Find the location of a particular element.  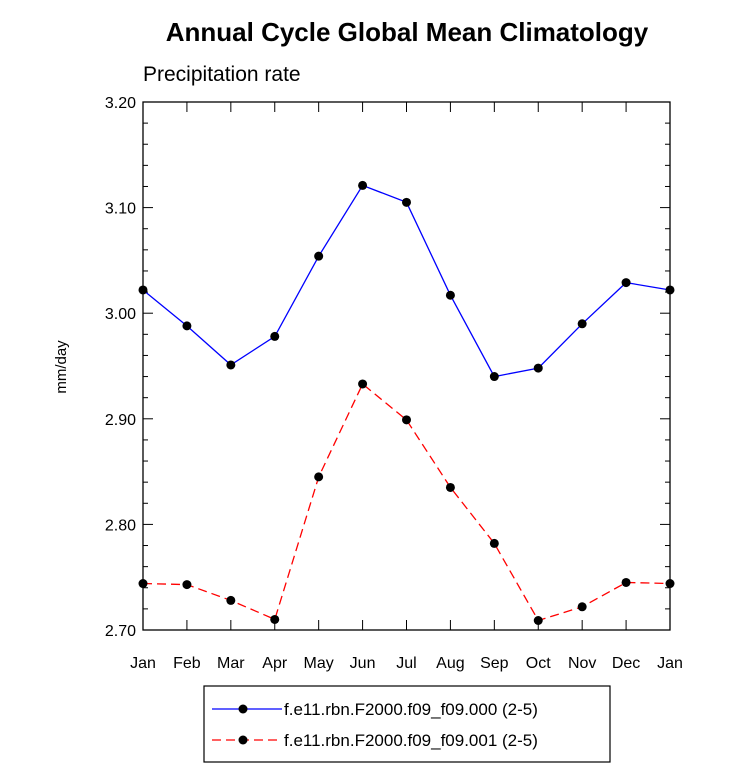

x-tick-label: May is located at coordinates (319, 663).